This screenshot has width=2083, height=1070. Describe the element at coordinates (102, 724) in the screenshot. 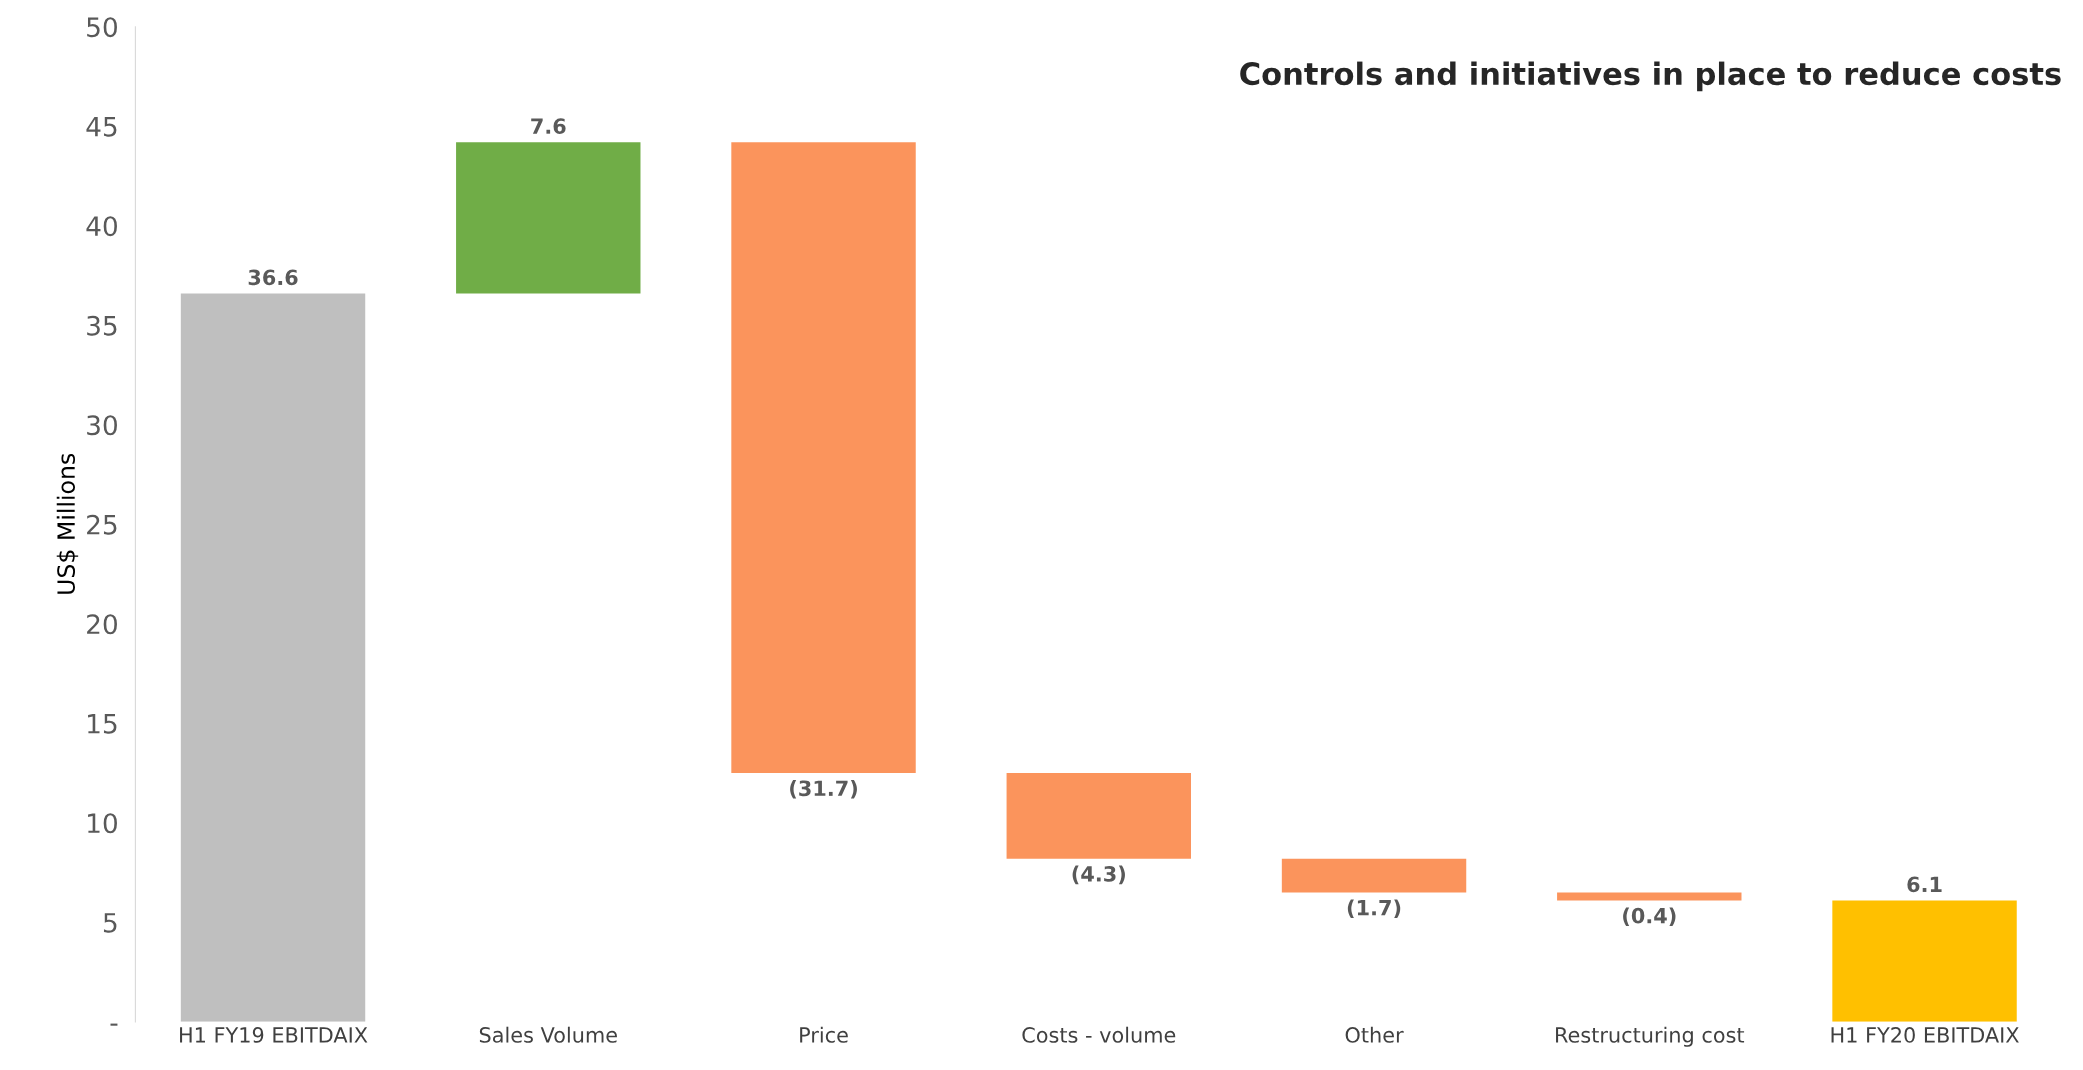

I see `y-tick-label: 15` at that location.